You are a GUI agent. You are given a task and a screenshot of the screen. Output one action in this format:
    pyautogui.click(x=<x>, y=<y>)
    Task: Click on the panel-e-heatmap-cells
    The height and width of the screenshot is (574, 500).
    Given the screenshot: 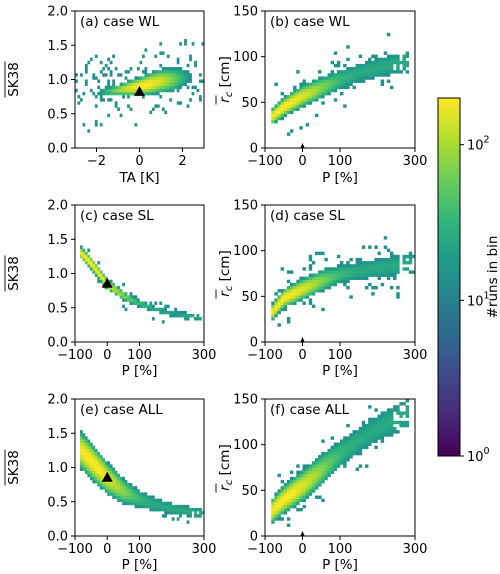 What is the action you would take?
    pyautogui.click(x=142, y=477)
    